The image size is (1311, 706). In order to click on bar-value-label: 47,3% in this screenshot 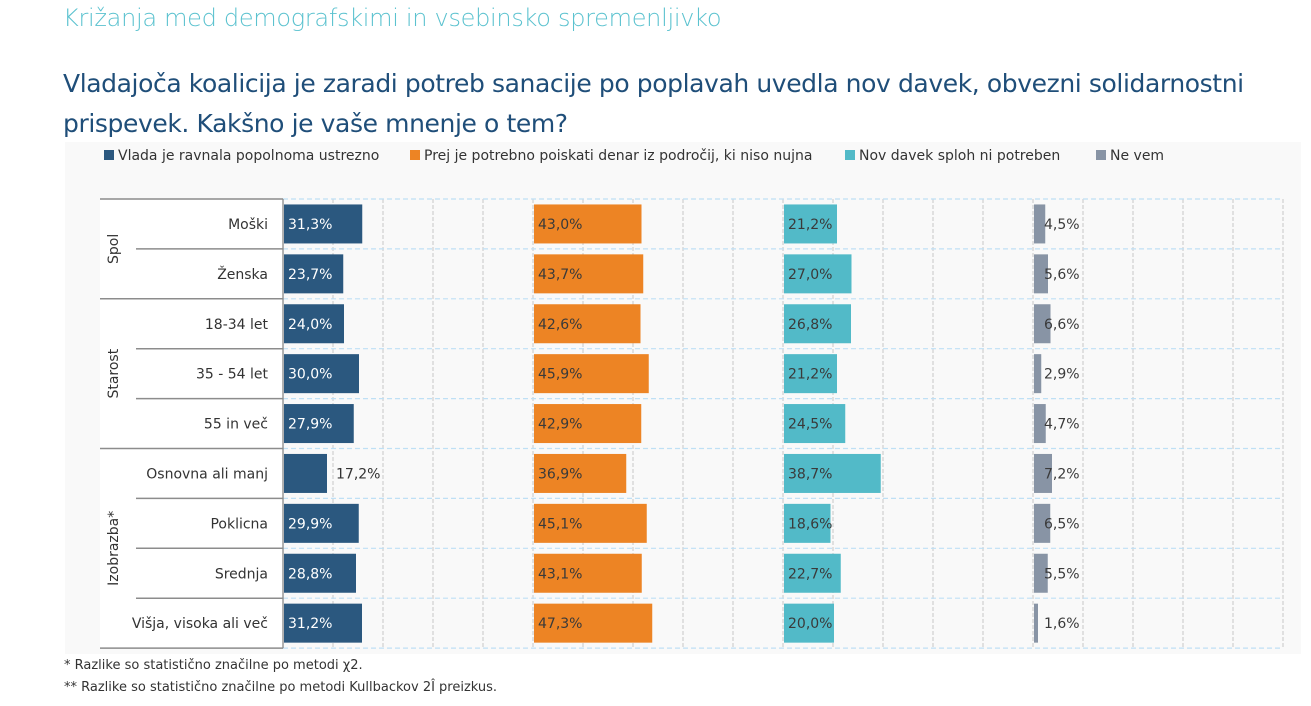, I will do `click(560, 624)`.